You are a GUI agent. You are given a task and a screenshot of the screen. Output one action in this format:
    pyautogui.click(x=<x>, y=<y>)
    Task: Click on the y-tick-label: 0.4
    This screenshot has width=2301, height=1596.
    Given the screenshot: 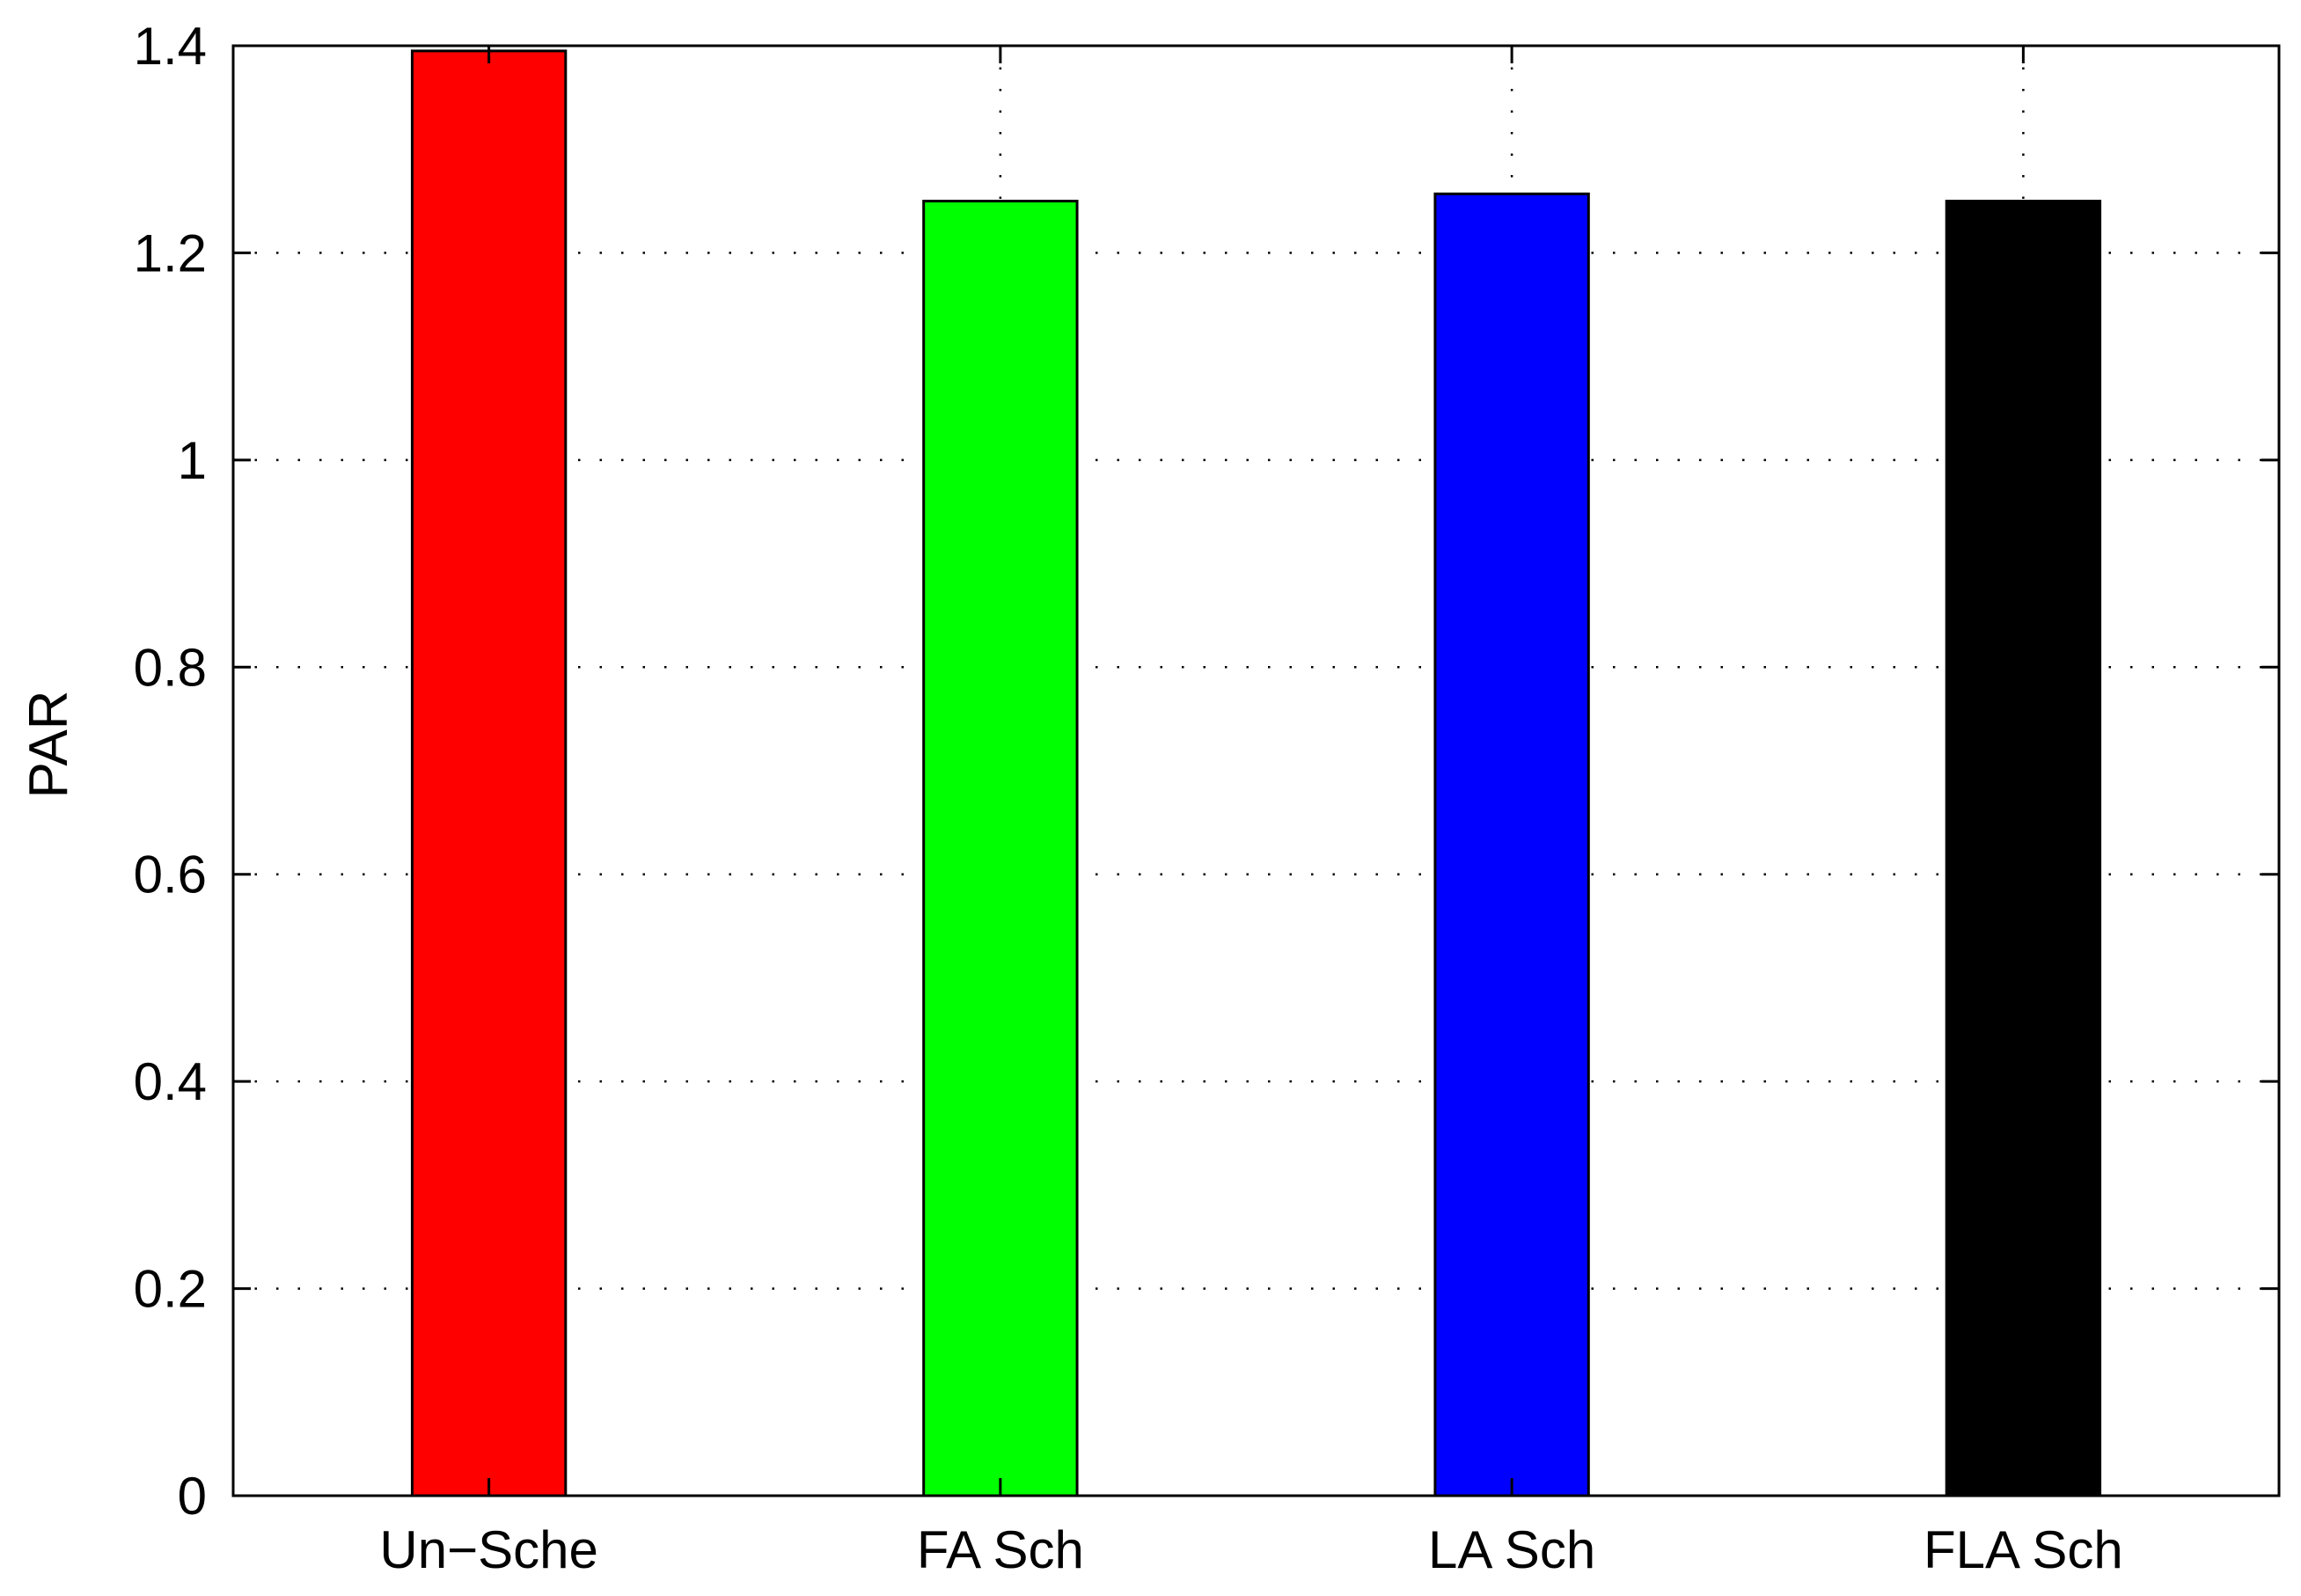 What is the action you would take?
    pyautogui.click(x=170, y=1082)
    